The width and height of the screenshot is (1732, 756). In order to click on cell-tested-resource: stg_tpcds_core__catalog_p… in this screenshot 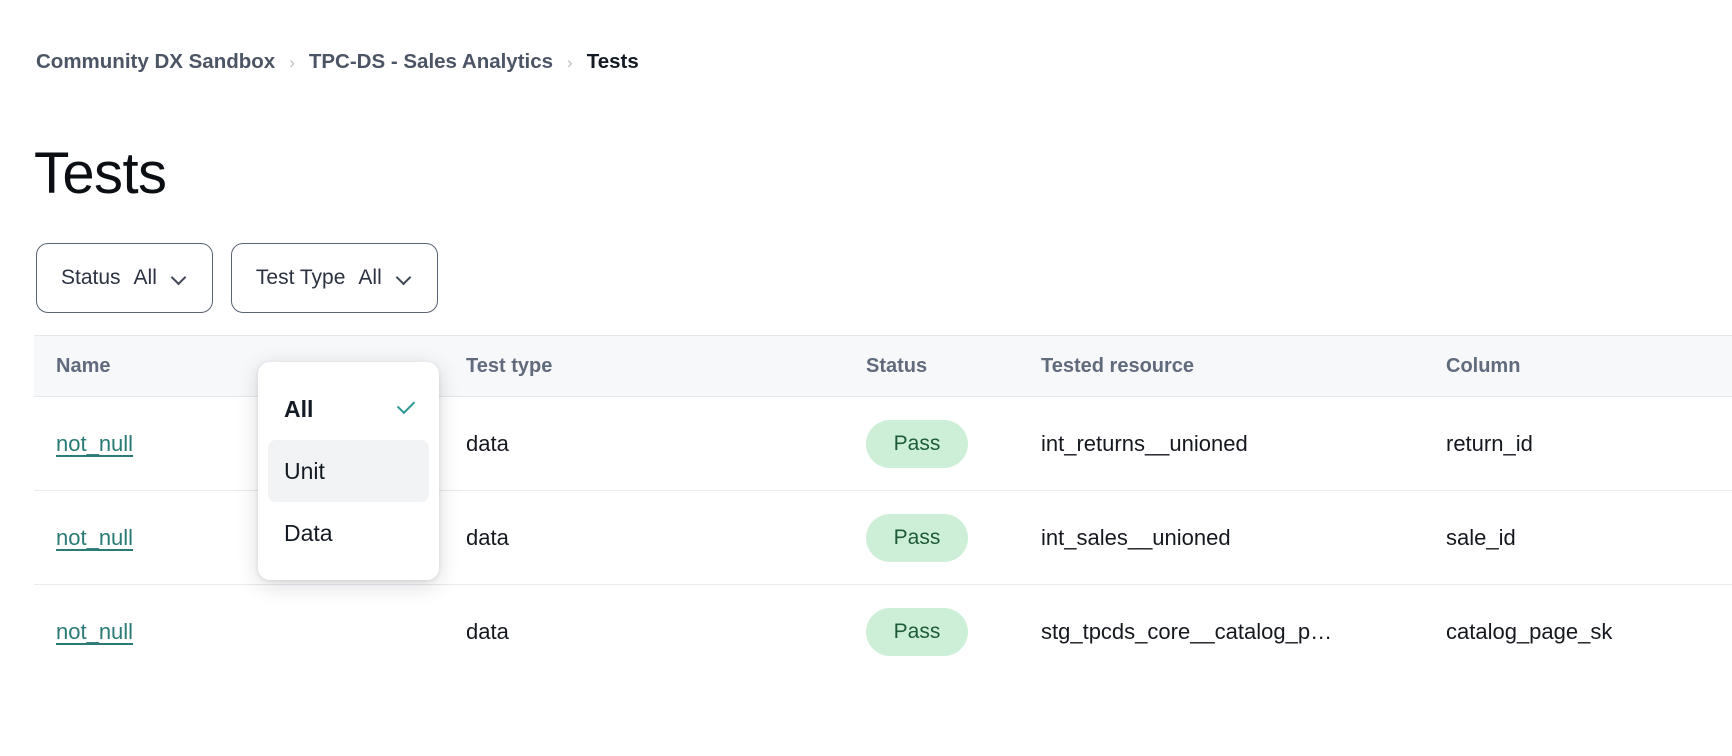, I will do `click(1187, 631)`.